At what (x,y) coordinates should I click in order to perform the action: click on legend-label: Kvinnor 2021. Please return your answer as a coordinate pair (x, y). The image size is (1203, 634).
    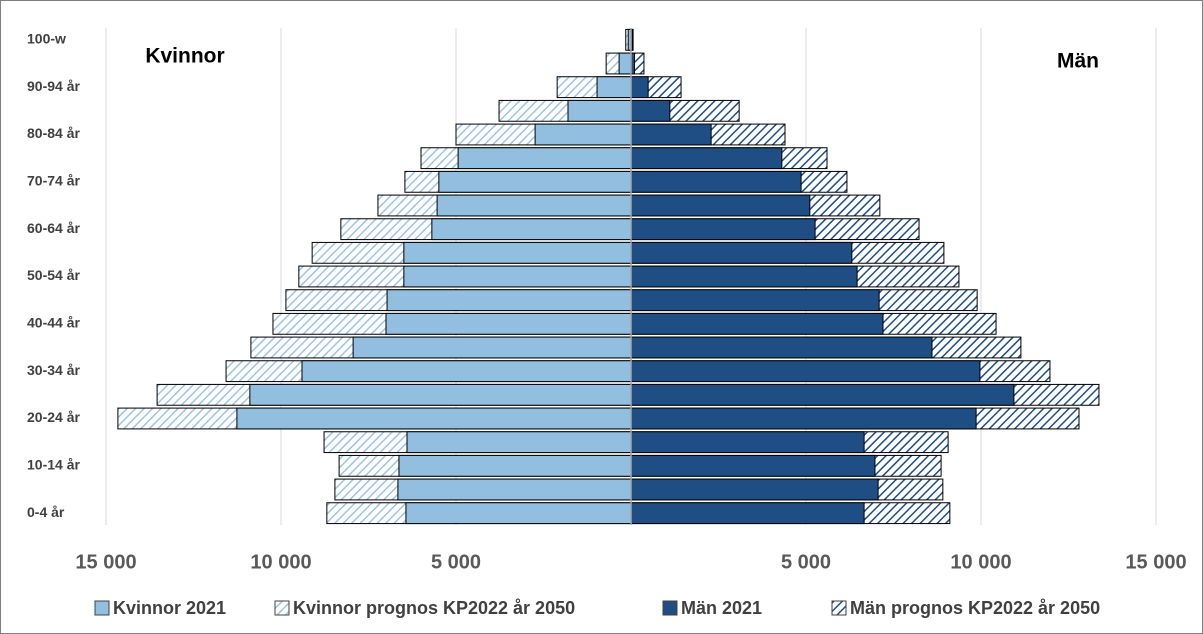
    Looking at the image, I should click on (169, 608).